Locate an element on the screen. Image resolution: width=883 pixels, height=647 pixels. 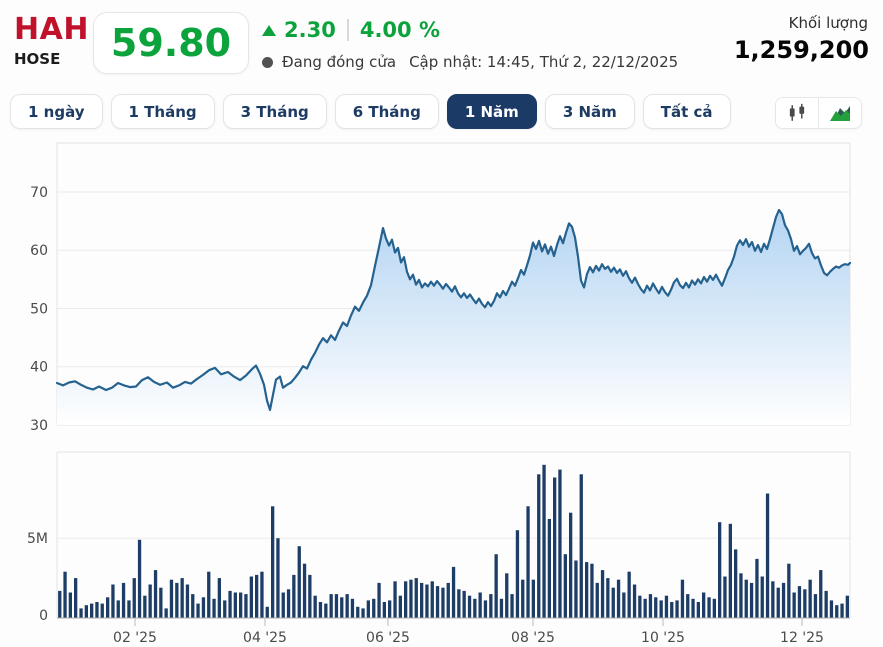
range-tab-3: 6 Tháng is located at coordinates (386, 111).